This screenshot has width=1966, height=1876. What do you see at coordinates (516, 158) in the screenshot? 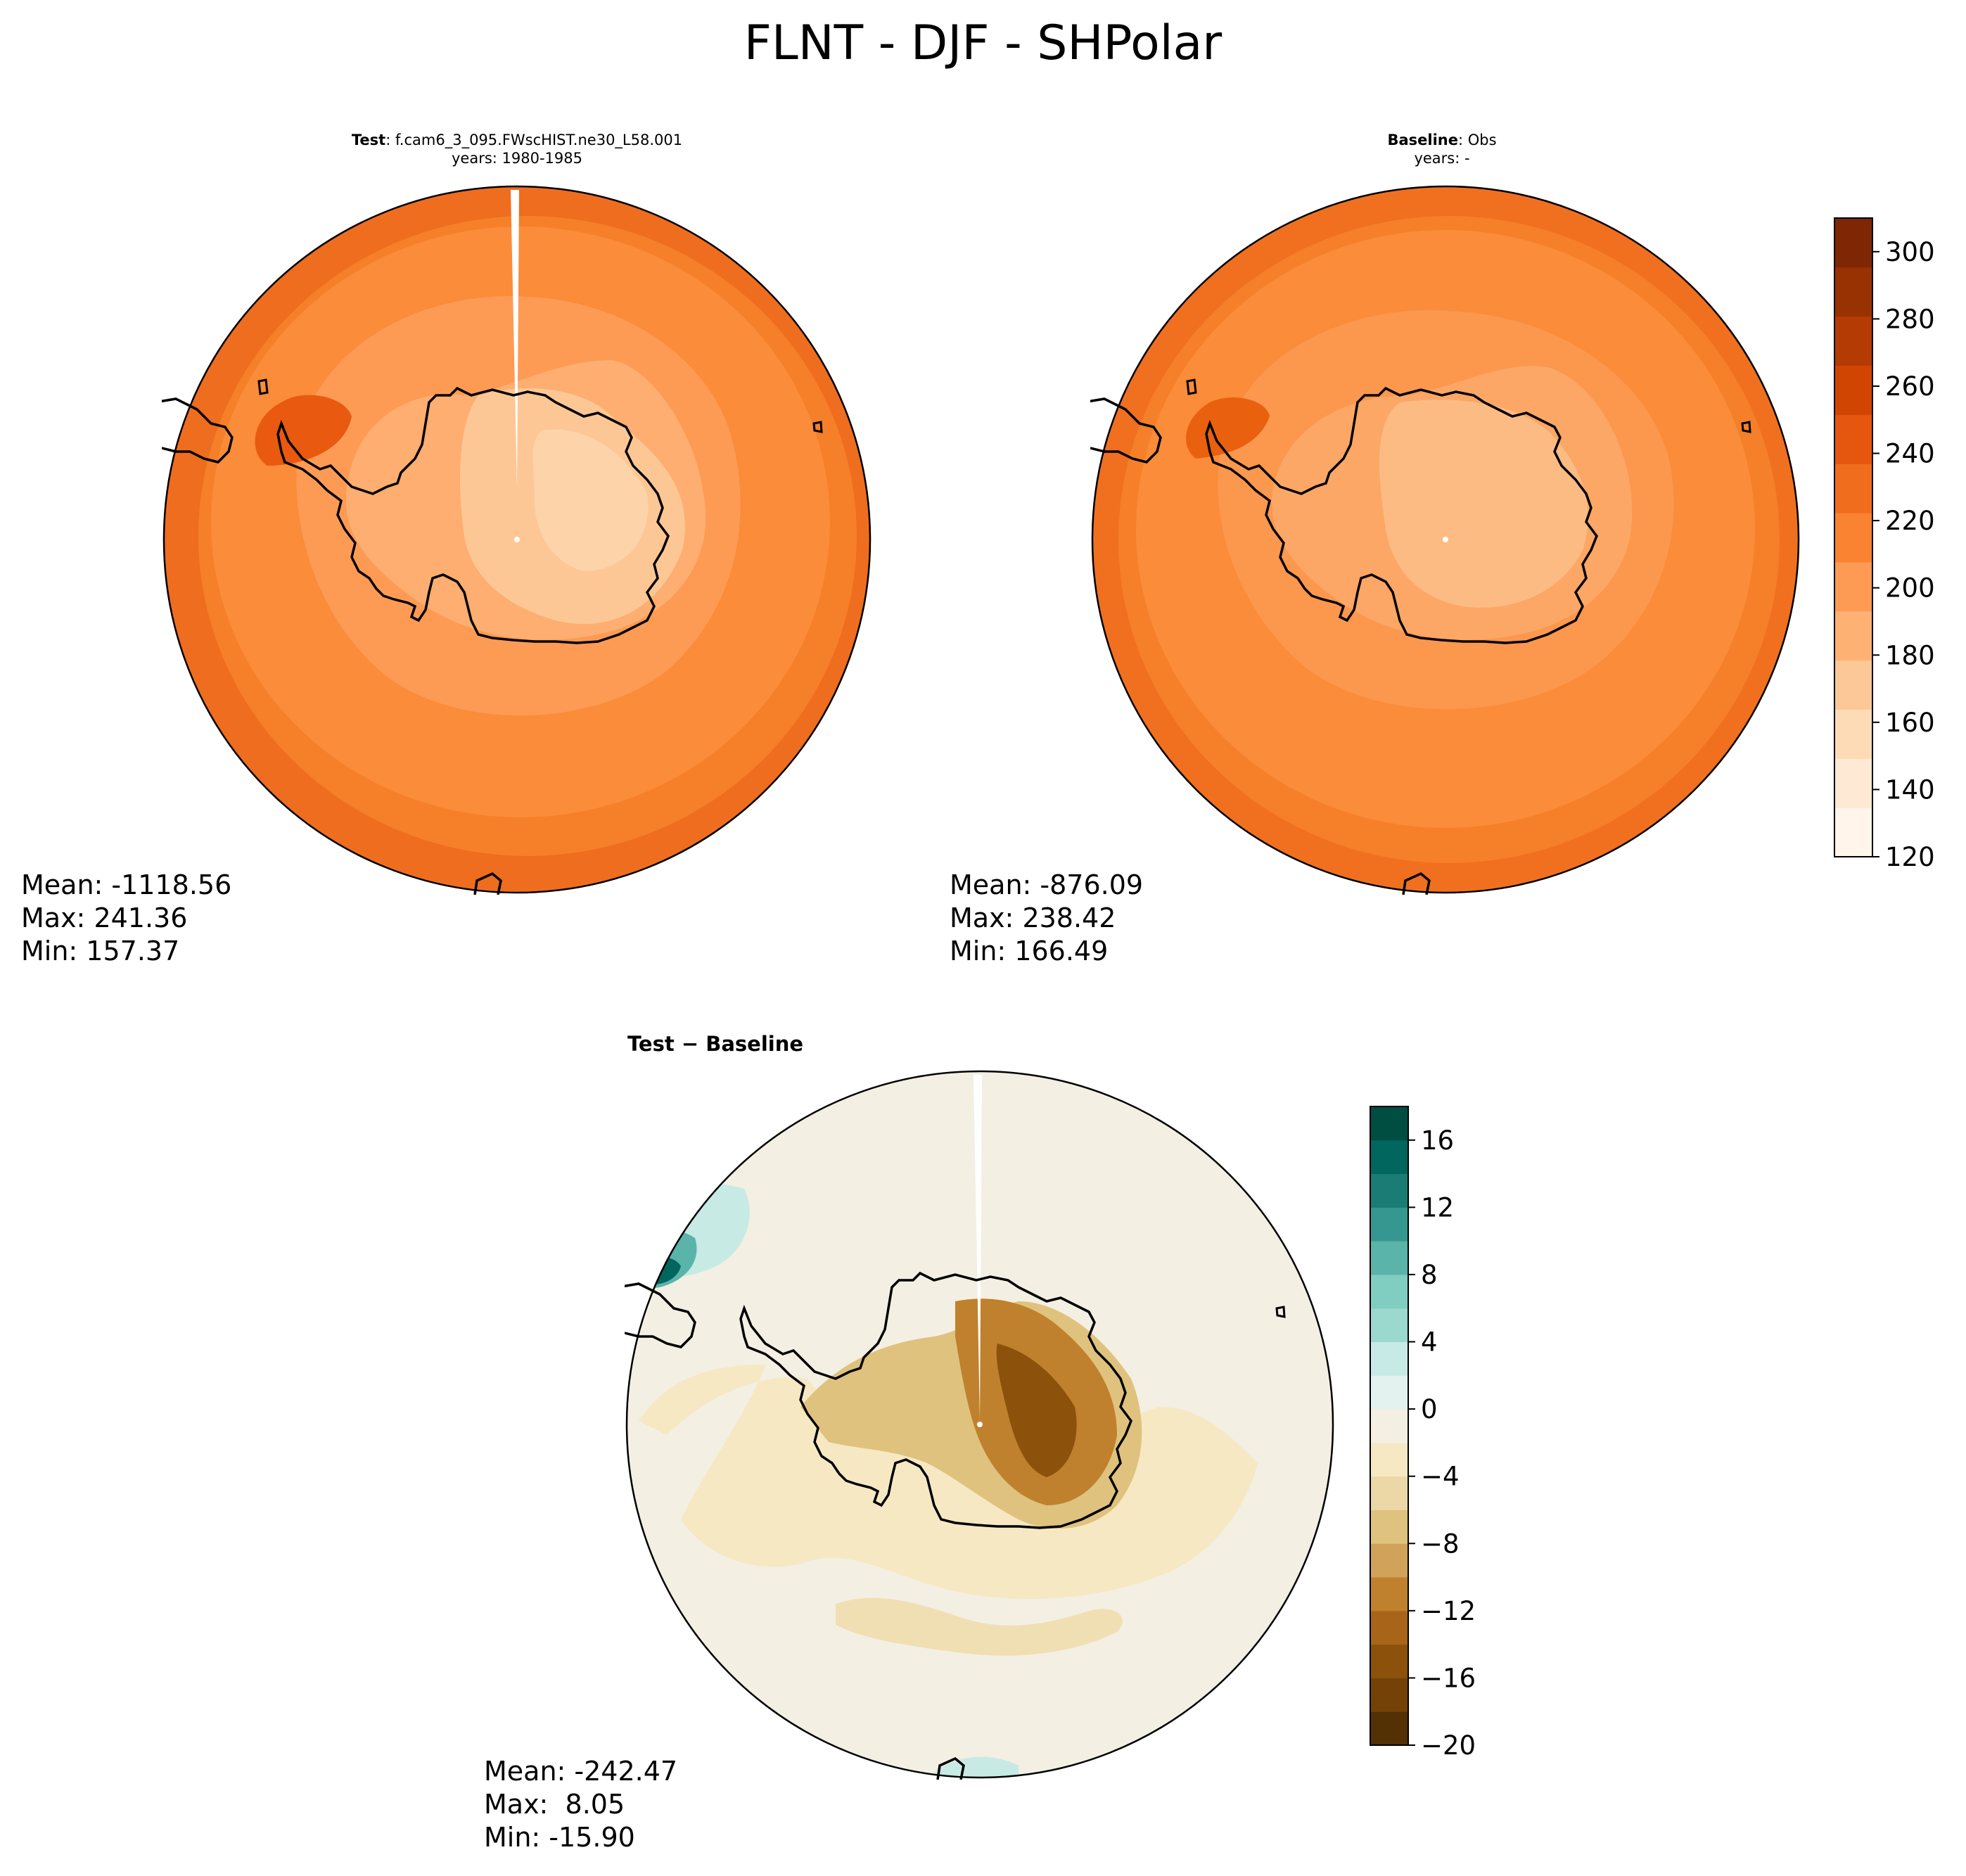
I see `test-years: years: 1980-1985` at bounding box center [516, 158].